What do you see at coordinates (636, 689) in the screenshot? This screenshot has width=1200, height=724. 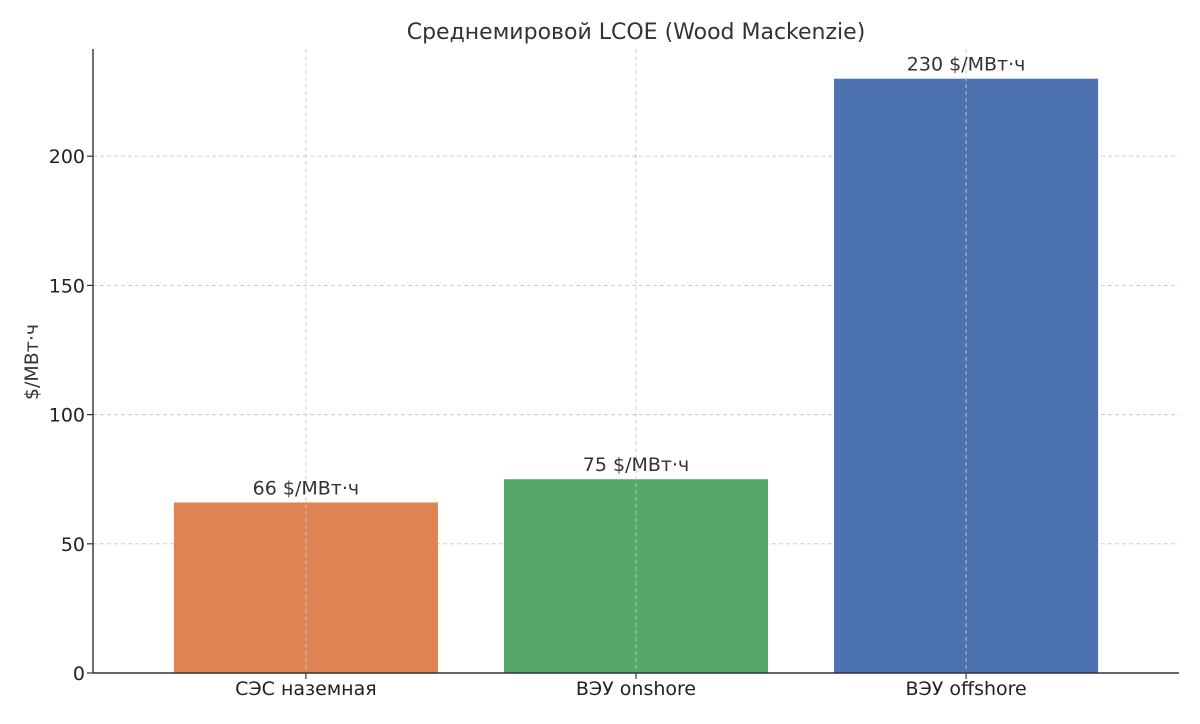 I see `x-tick-label: ВЭУ onshore` at bounding box center [636, 689].